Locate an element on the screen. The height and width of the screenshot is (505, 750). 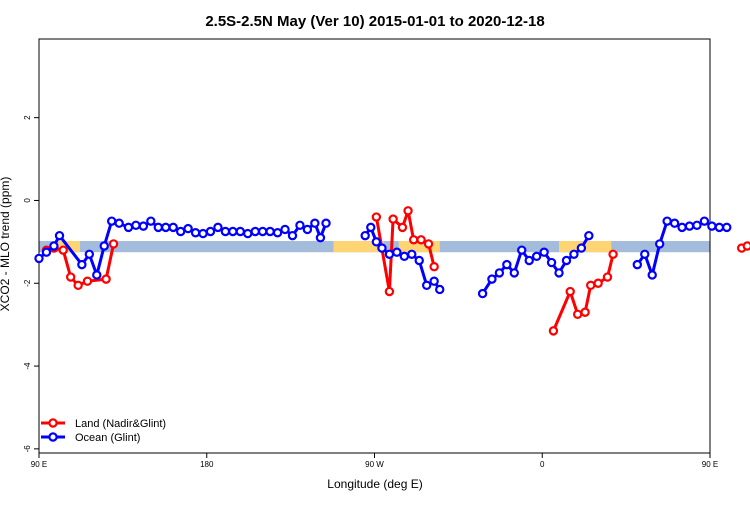
y-tick-label: -4 is located at coordinates (27, 366).